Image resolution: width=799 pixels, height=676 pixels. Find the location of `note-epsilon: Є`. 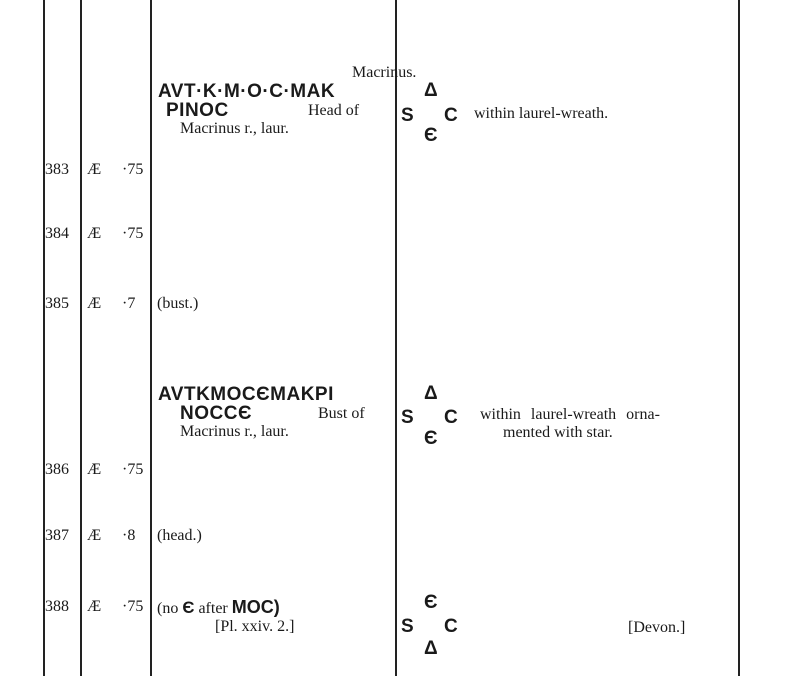

note-epsilon: Є is located at coordinates (188, 607).